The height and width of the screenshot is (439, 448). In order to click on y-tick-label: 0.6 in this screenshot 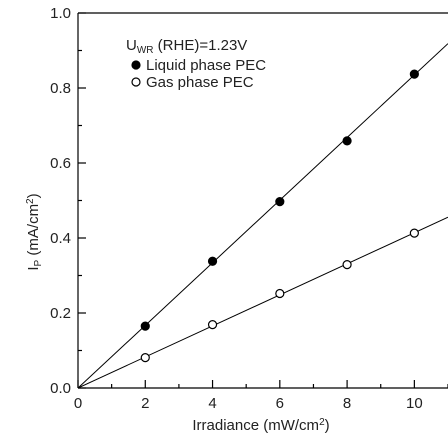, I will do `click(60, 163)`.